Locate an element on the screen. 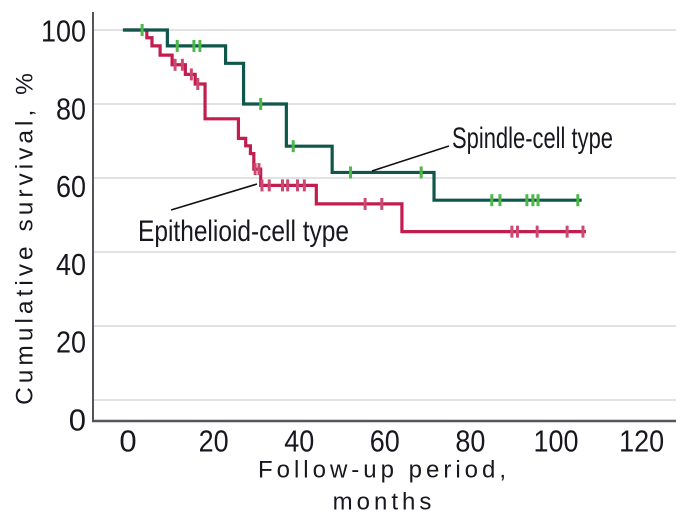 Image resolution: width=691 pixels, height=525 pixels. y-tick-labels: 0 20 40 60 80 100 is located at coordinates (63, 226).